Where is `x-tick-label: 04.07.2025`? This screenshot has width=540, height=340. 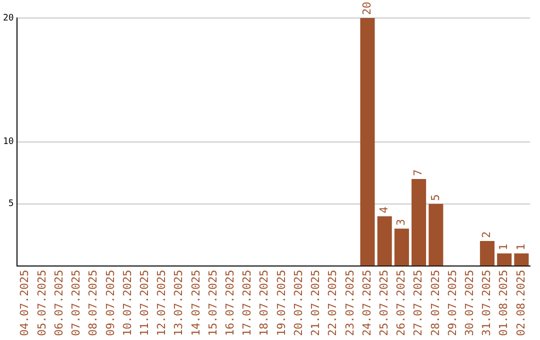
x-tick-label: 04.07.2025 is located at coordinates (25, 303).